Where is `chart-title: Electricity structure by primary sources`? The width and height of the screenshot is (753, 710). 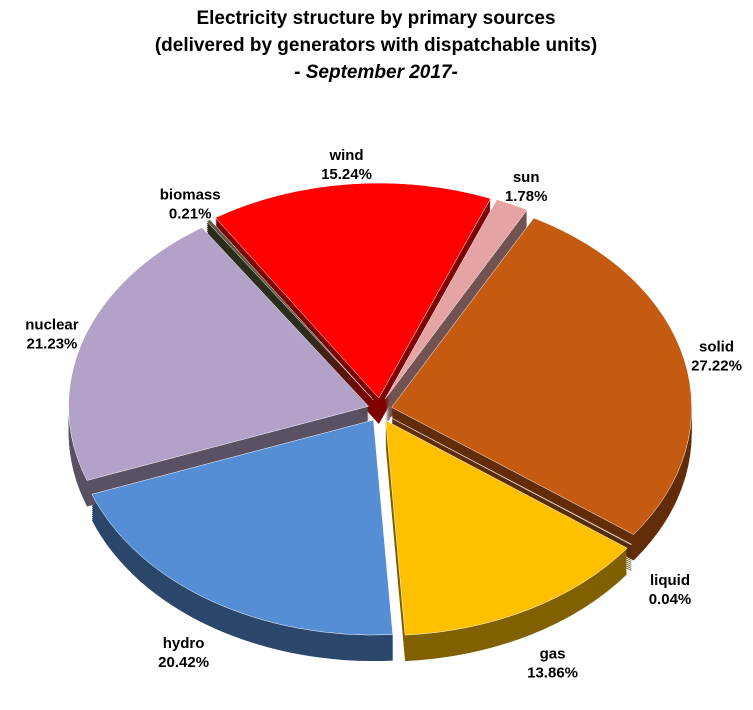 chart-title: Electricity structure by primary sources is located at coordinates (375, 18).